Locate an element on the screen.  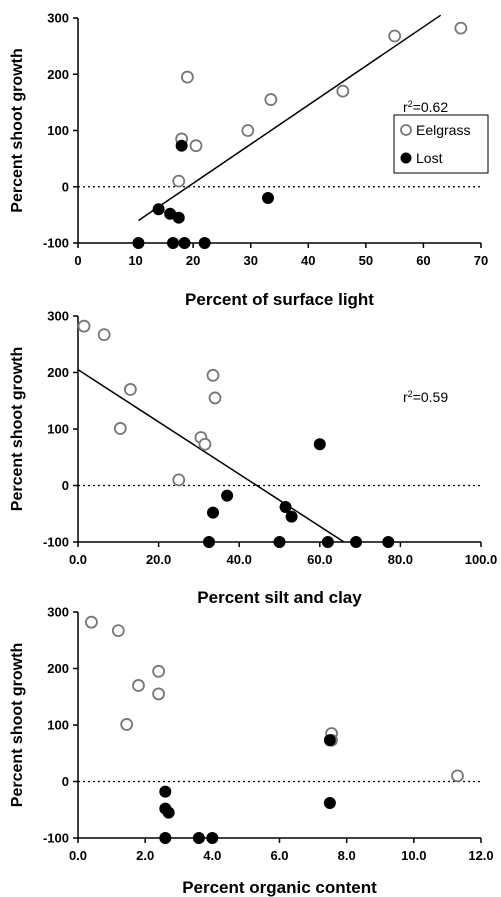
x-tick-label: 20 is located at coordinates (193, 260).